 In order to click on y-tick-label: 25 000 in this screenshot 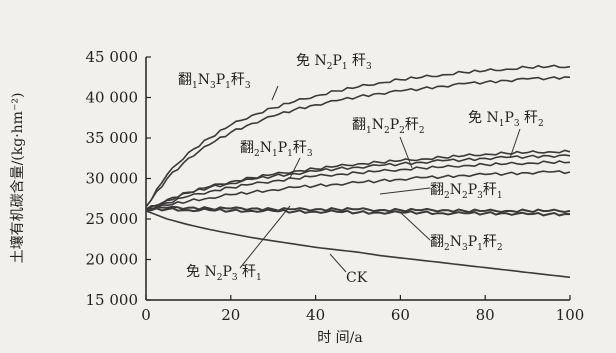, I will do `click(112, 219)`.